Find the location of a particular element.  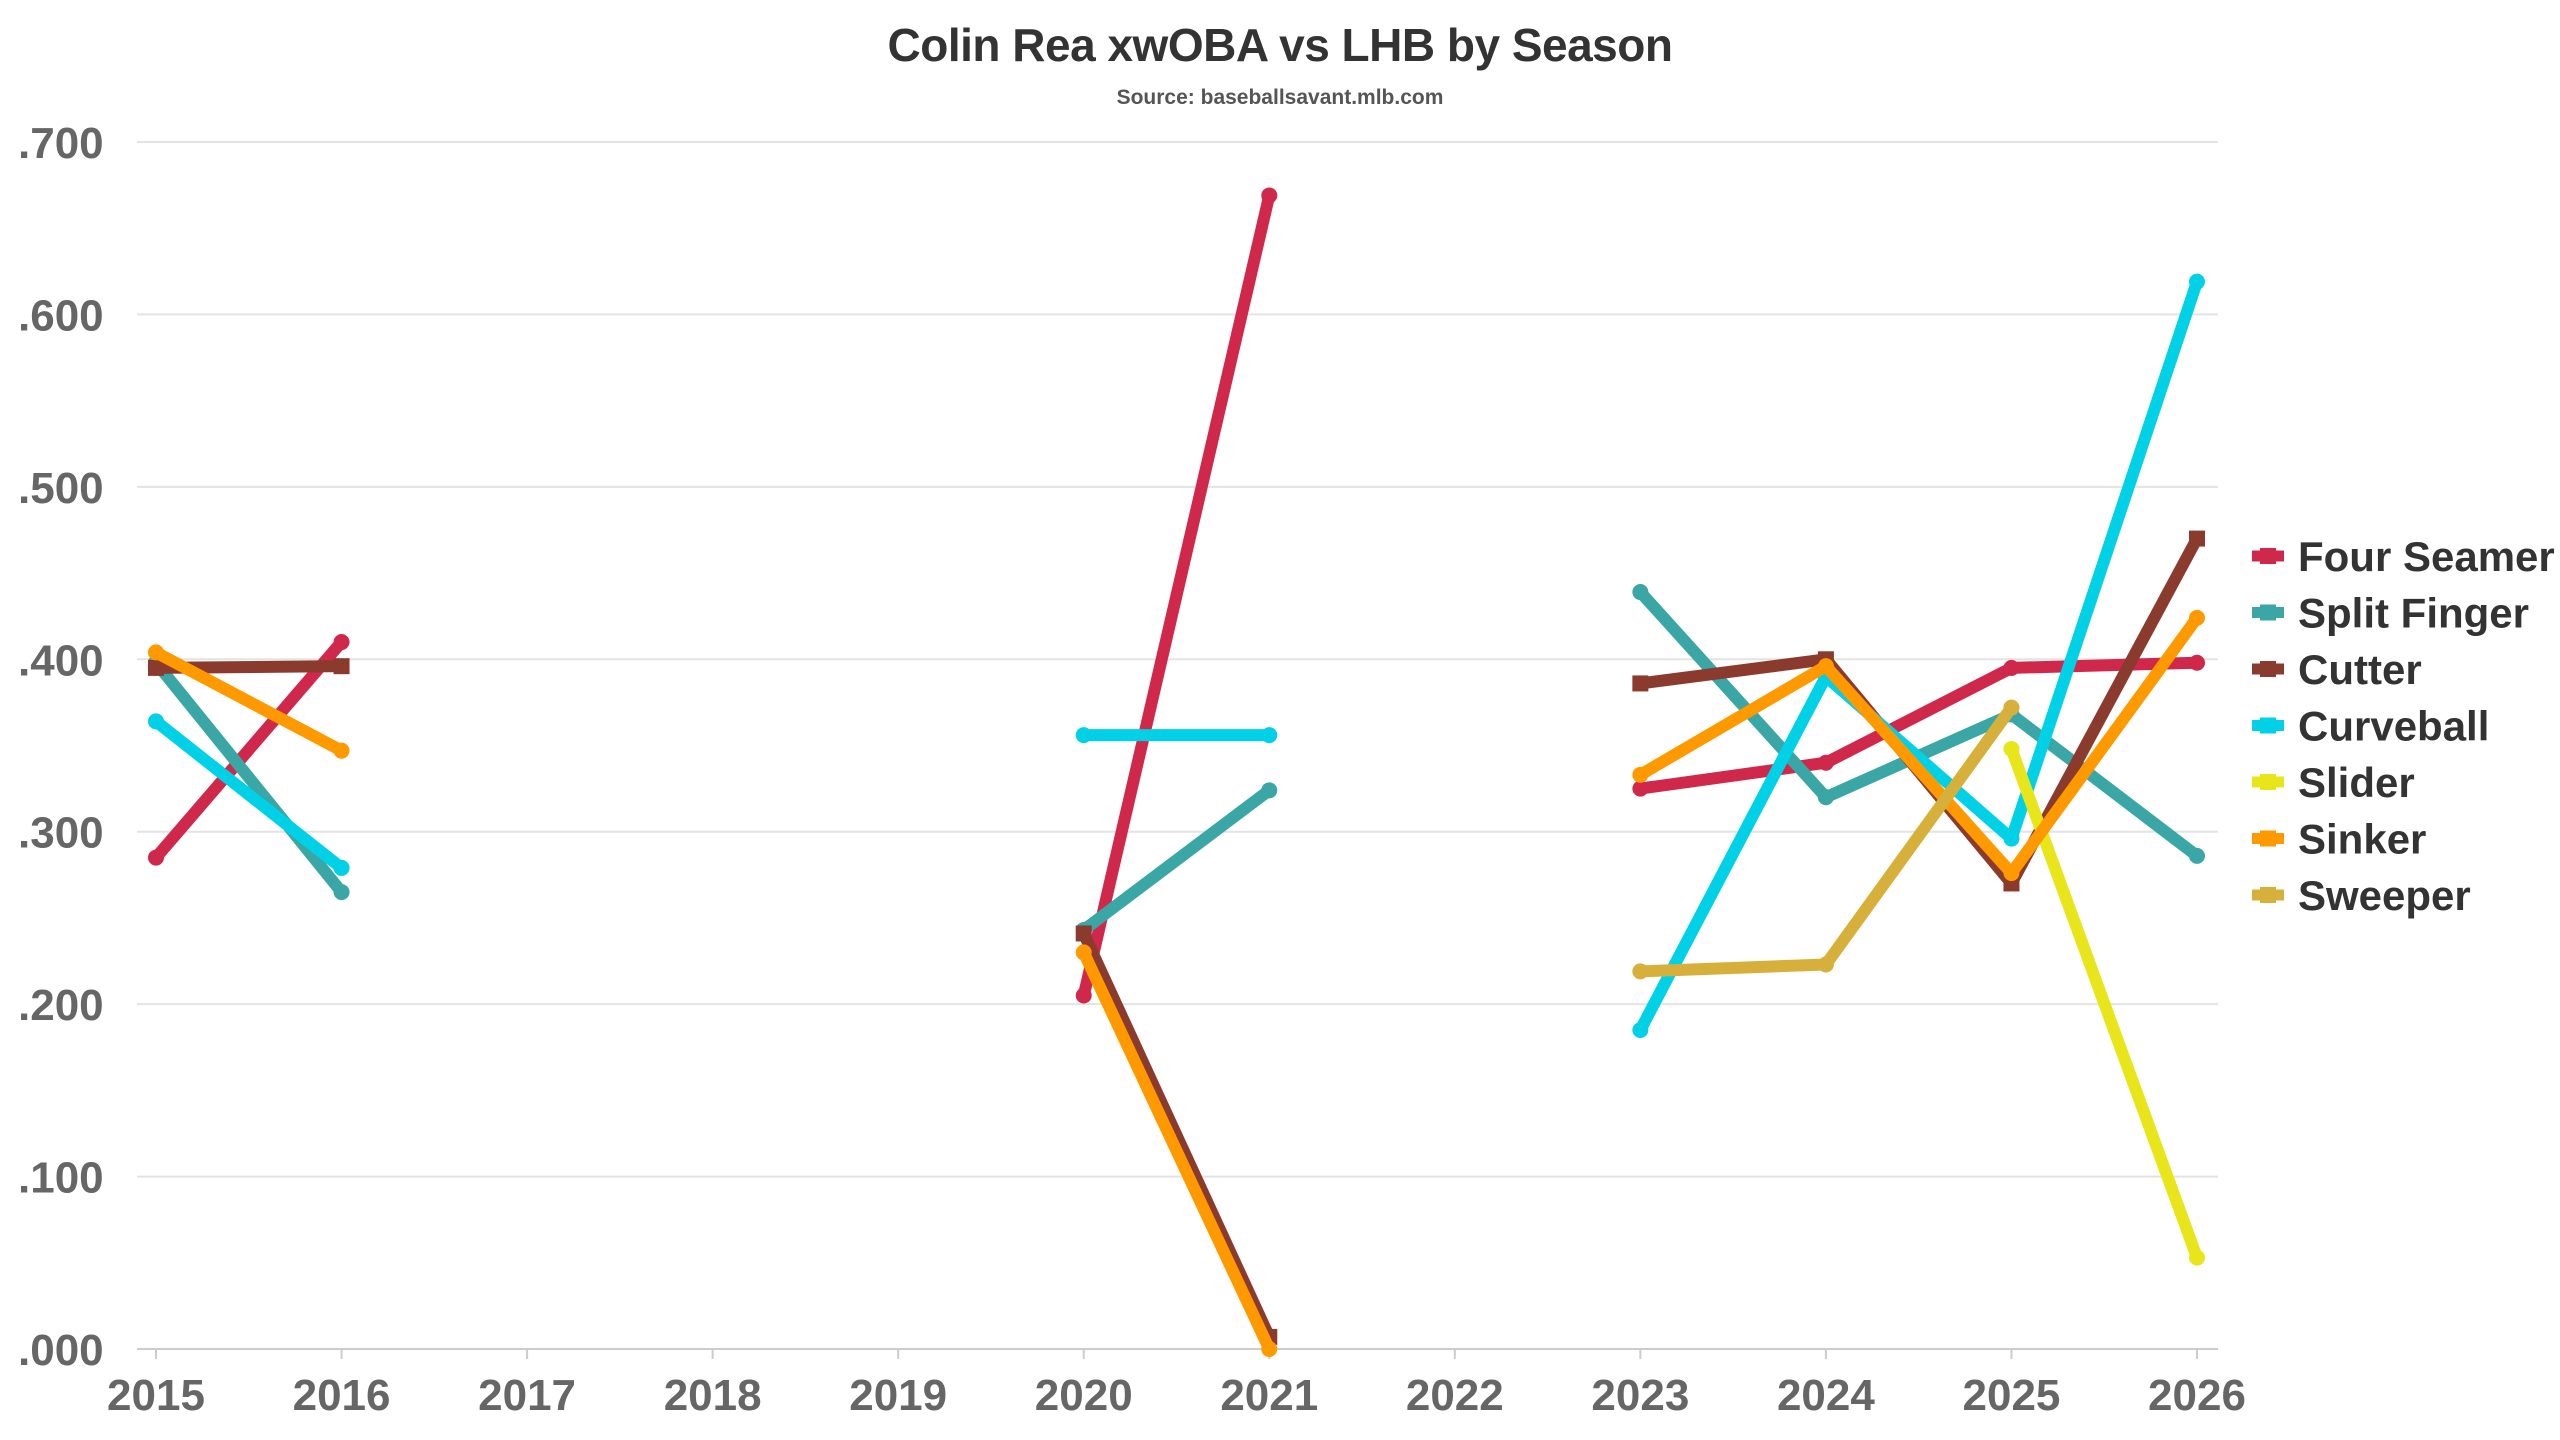

chart-subtitle: Source: baseballsavant.mlb.com is located at coordinates (1280, 97).